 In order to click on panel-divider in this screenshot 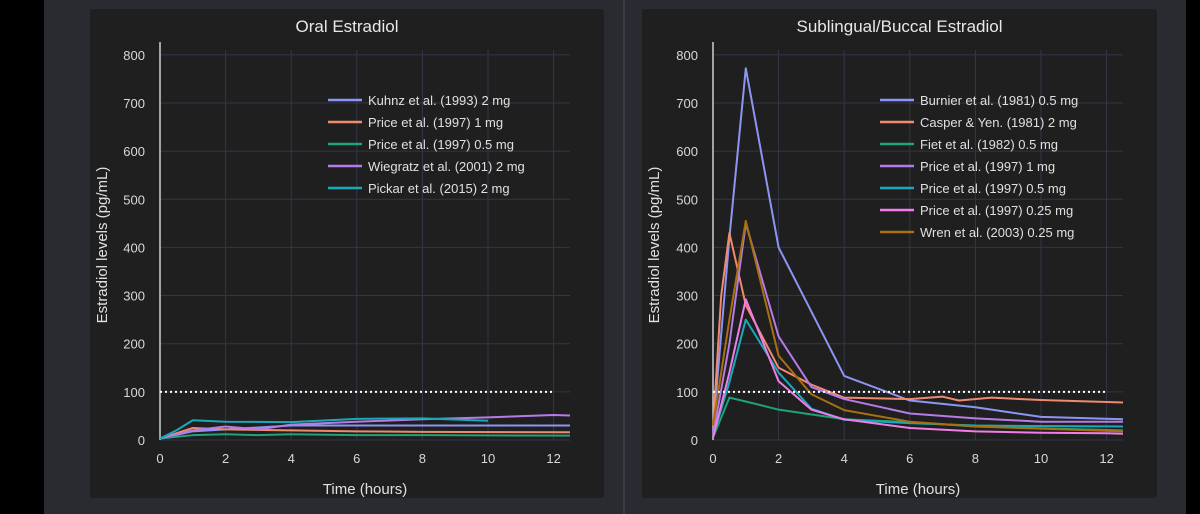, I will do `click(624, 257)`.